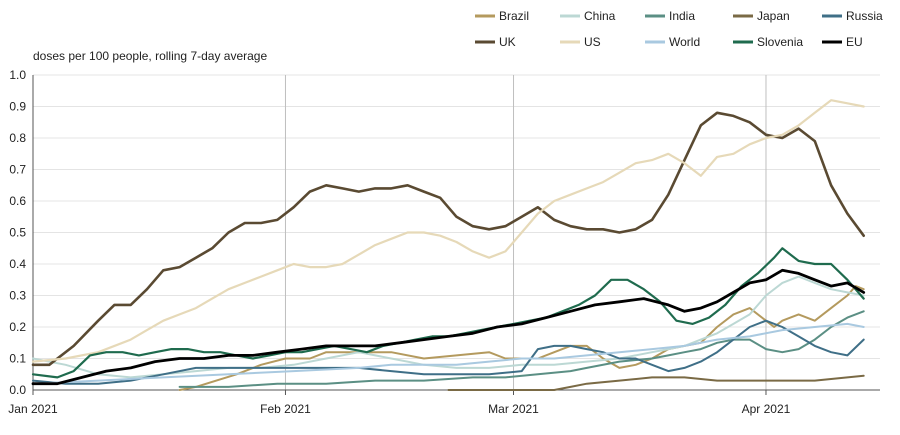 This screenshot has width=900, height=435. Describe the element at coordinates (684, 42) in the screenshot. I see `legend-label-world: World` at that location.